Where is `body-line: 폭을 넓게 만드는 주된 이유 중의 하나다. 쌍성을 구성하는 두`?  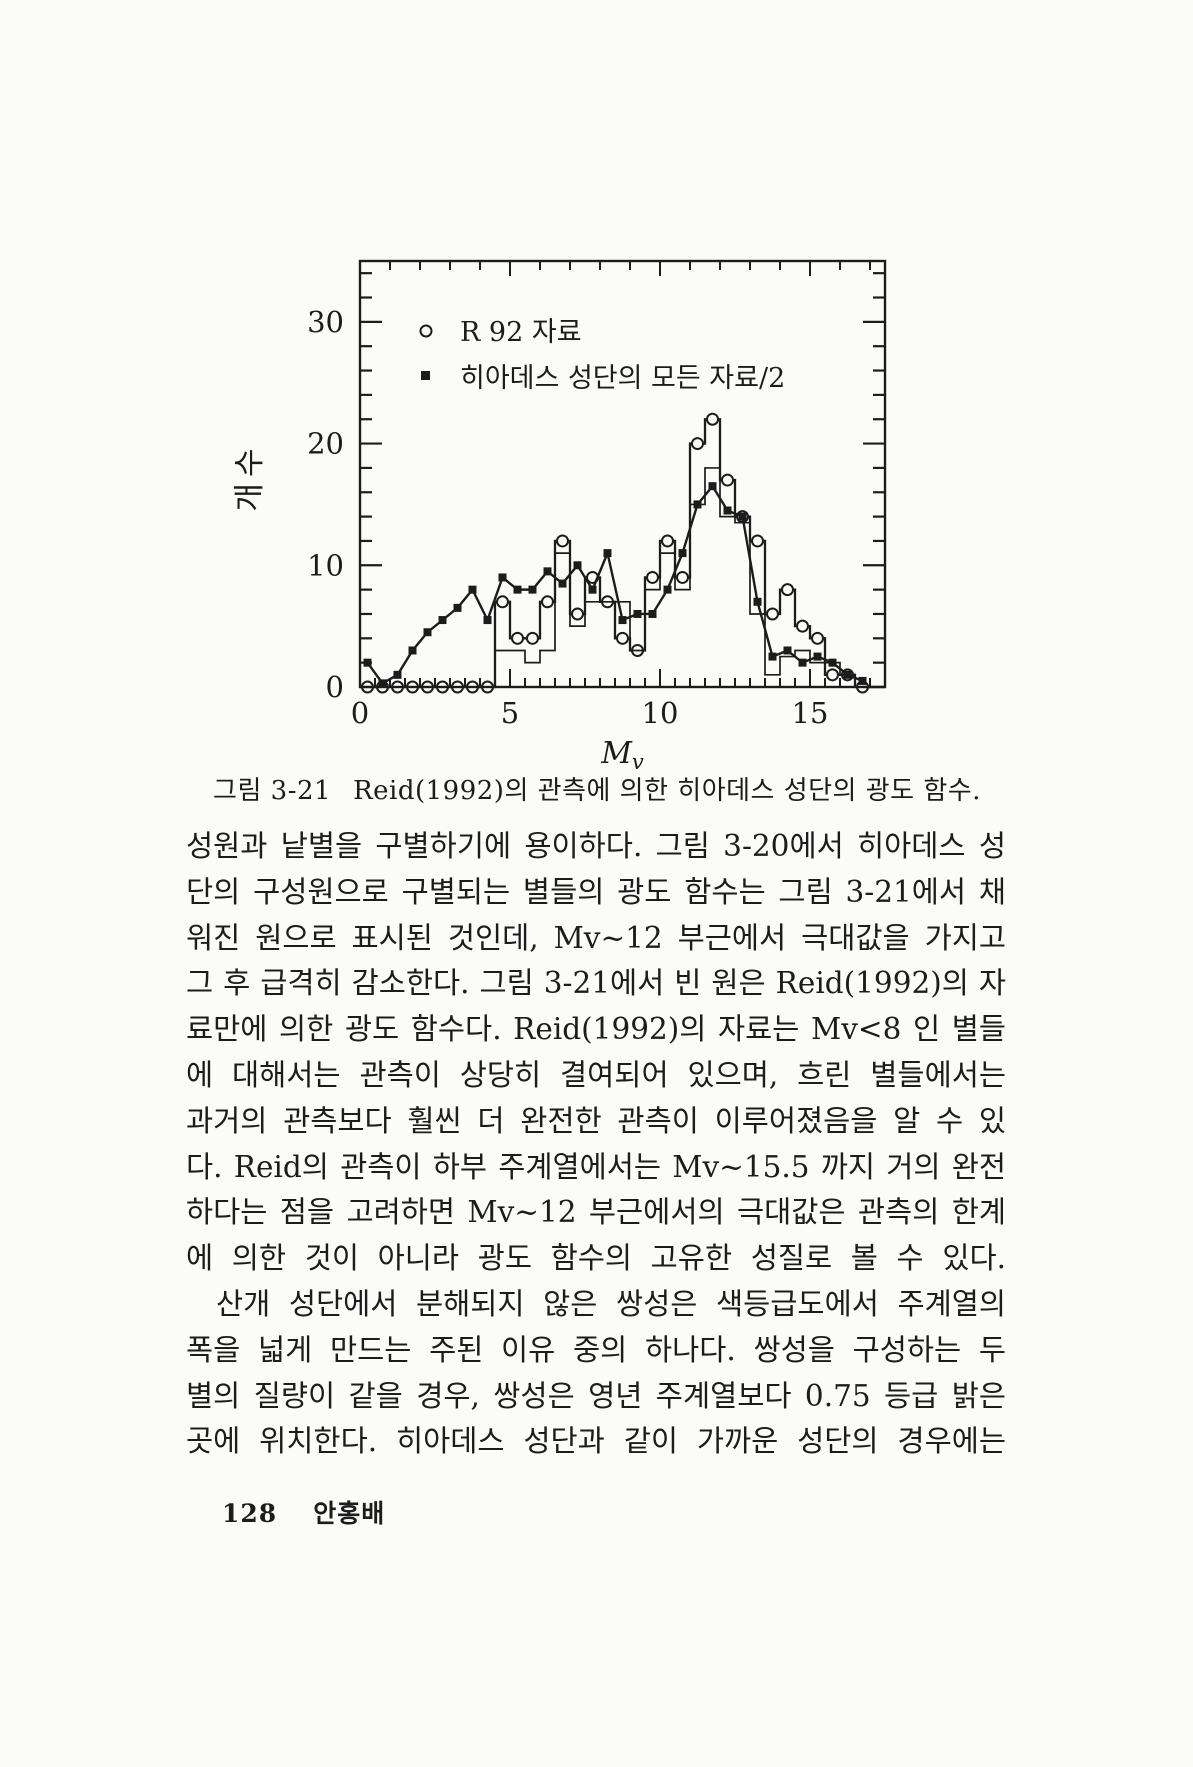 body-line: 폭을 넓게 만드는 주된 이유 중의 하나다. 쌍성을 구성하는 두 is located at coordinates (596, 1349).